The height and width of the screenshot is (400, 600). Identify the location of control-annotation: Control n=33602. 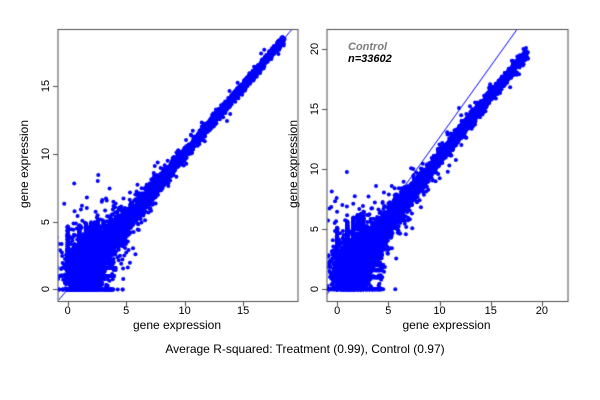
(370, 53).